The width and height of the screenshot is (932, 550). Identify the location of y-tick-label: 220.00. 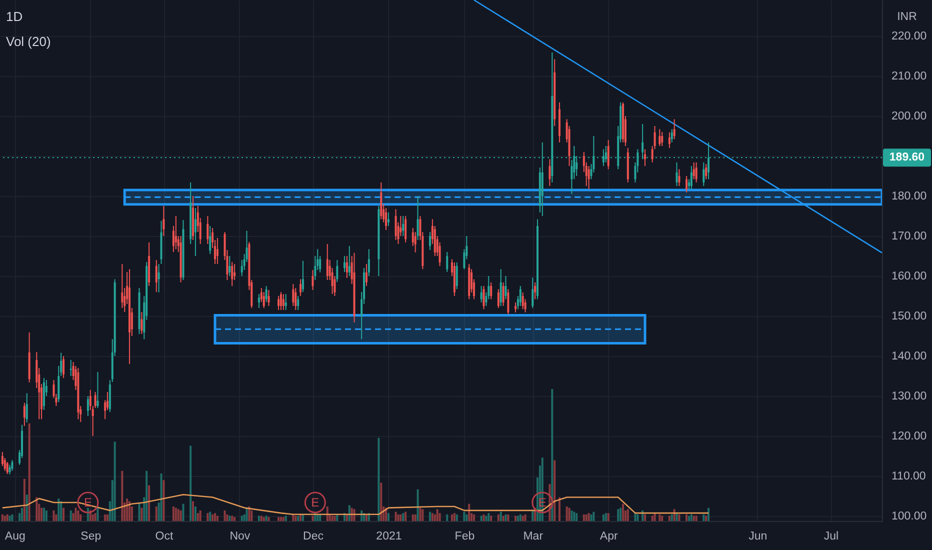
(909, 36).